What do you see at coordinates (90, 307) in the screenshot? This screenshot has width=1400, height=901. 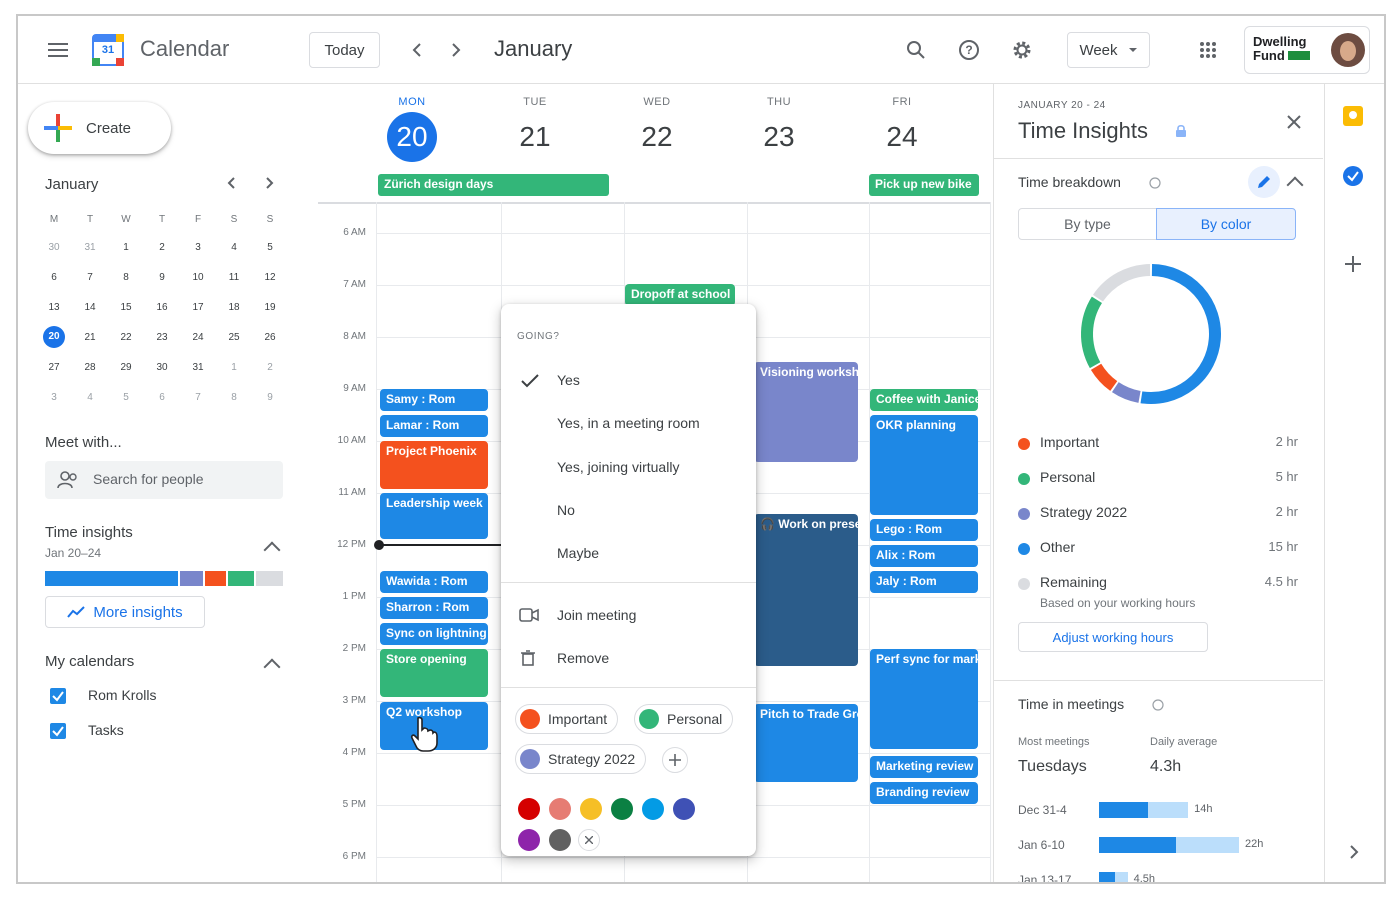 I see `mini-cal-day: 14` at bounding box center [90, 307].